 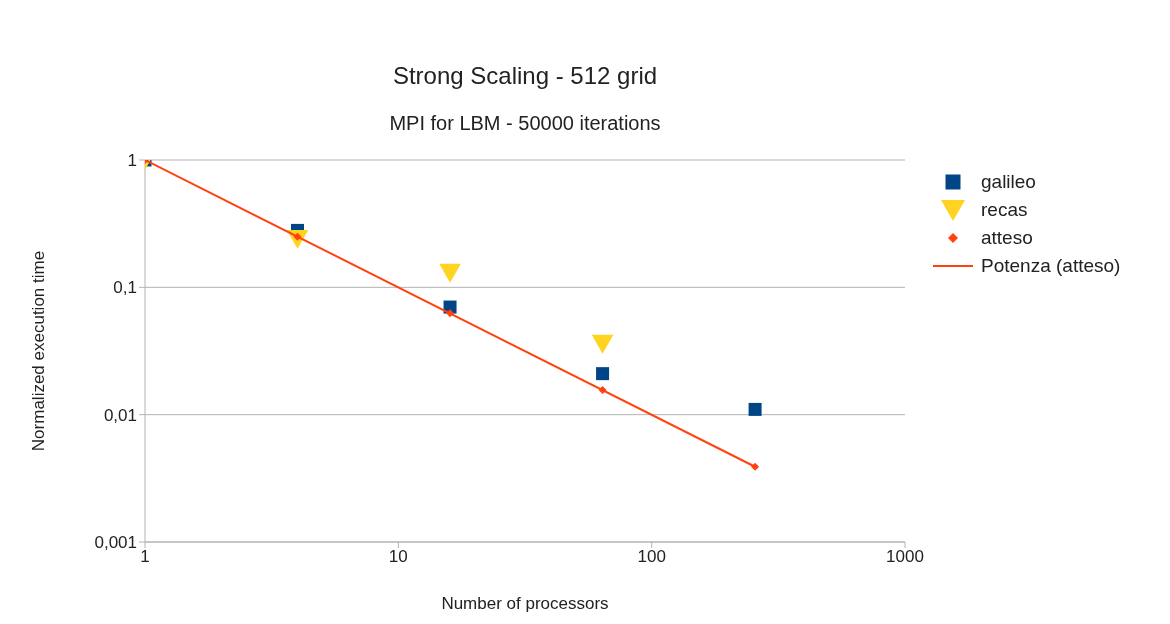 I want to click on y-tick-label: 0,001, so click(x=115, y=543).